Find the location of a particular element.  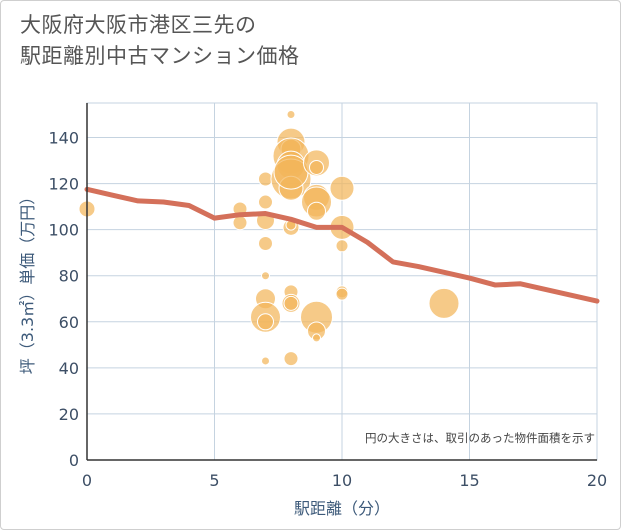

x-tick-label: 0 is located at coordinates (87, 480).